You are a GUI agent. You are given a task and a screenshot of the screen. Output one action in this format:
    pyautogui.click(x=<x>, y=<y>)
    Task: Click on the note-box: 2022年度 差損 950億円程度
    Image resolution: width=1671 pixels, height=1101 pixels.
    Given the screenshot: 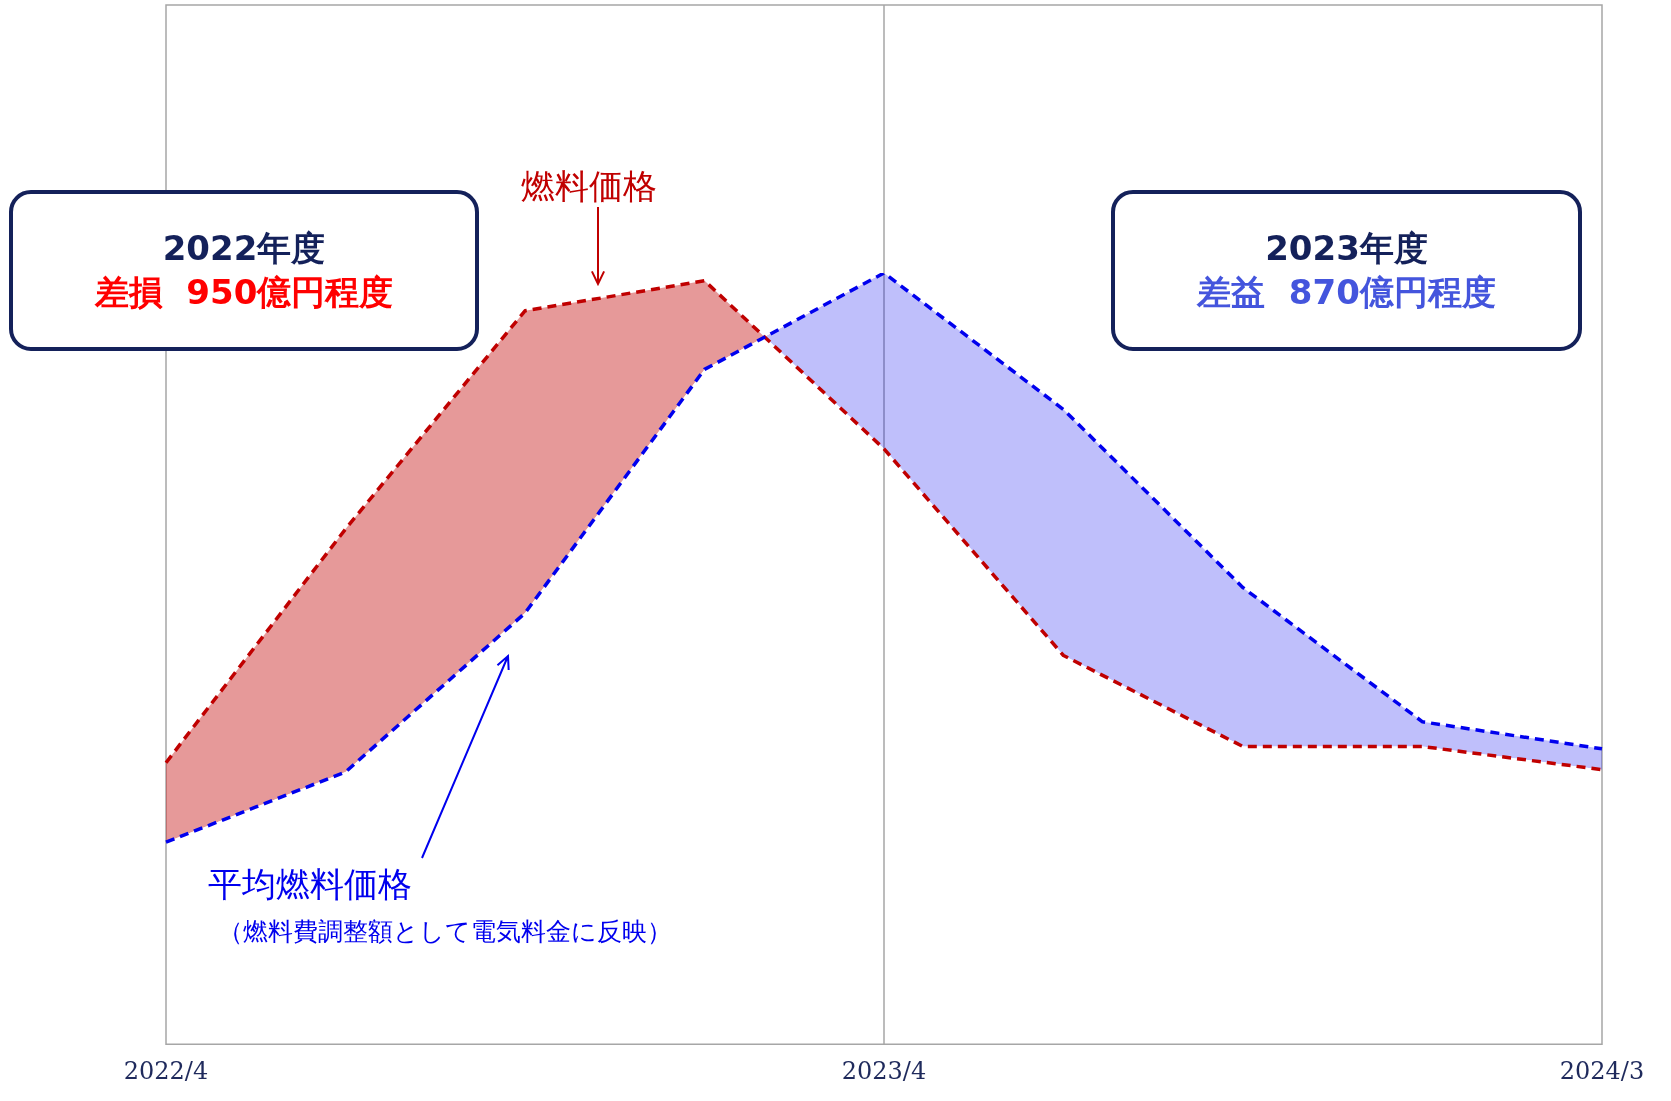 What is the action you would take?
    pyautogui.click(x=244, y=270)
    